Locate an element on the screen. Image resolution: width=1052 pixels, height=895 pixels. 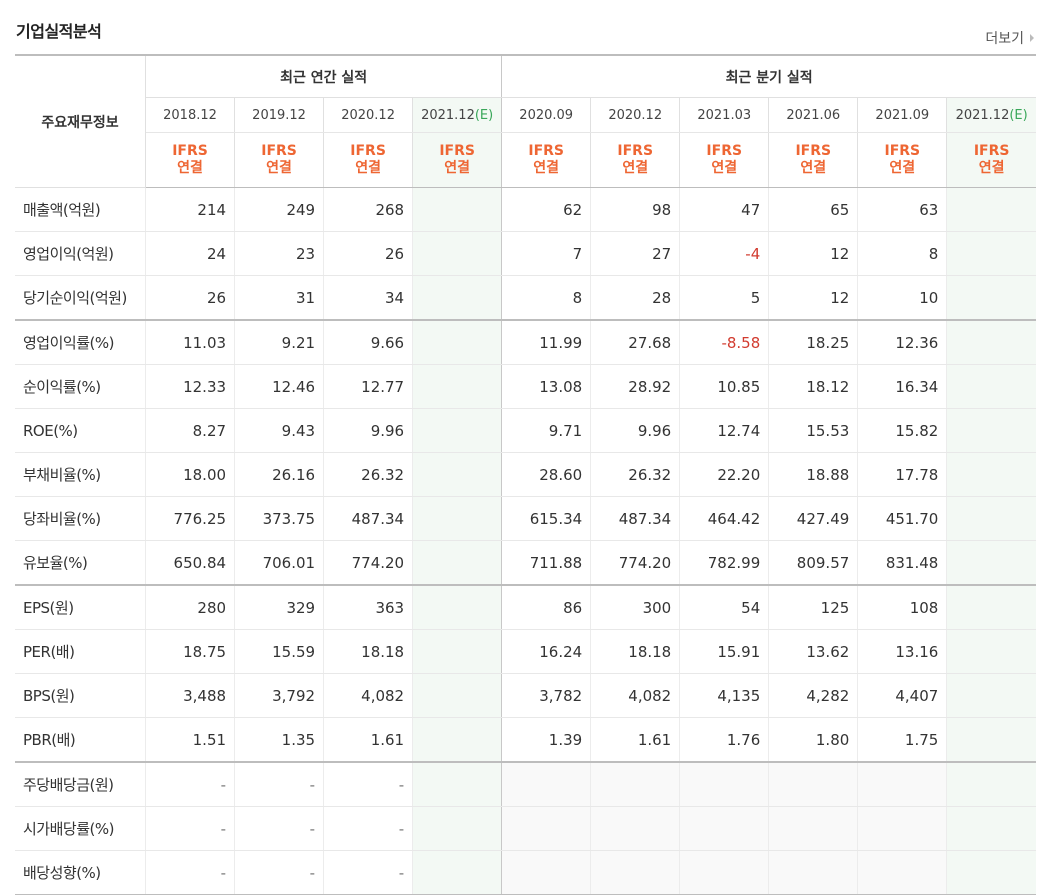
table-cell: 18.18 is located at coordinates (635, 651).